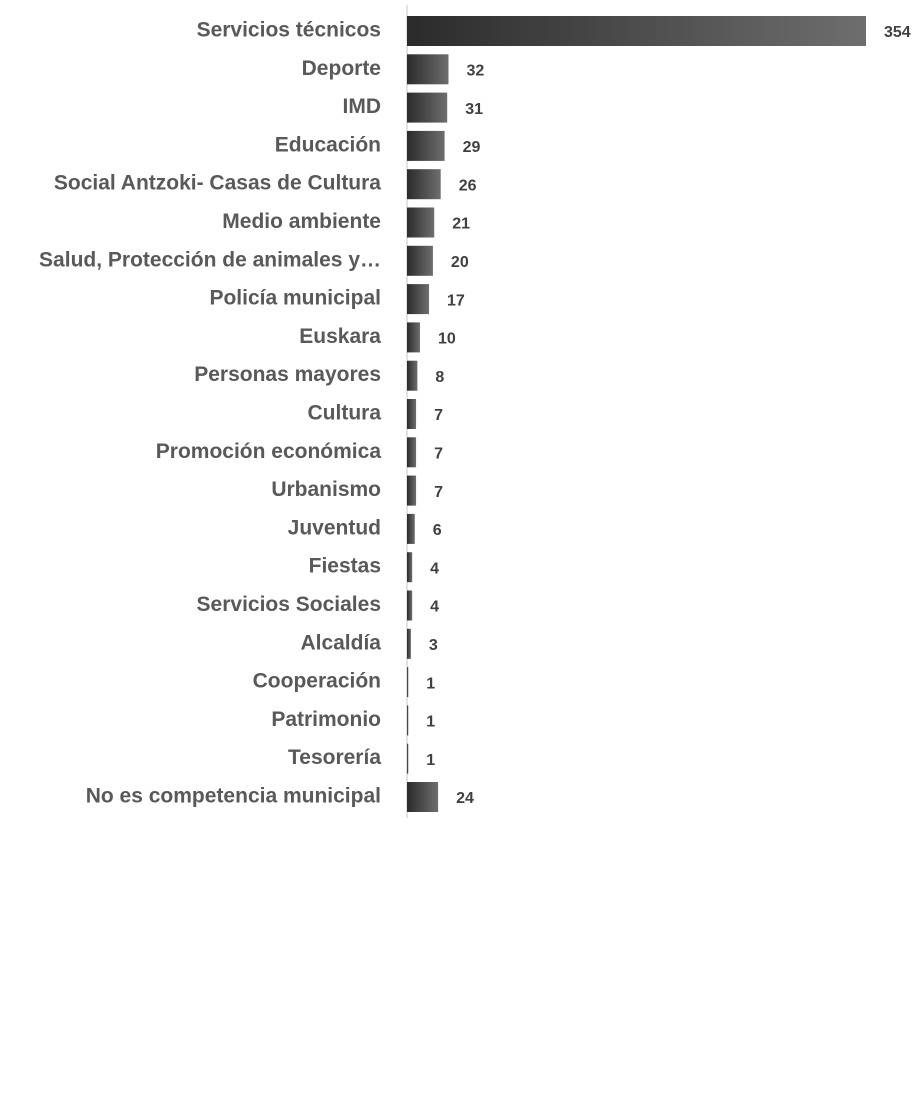  What do you see at coordinates (217, 183) in the screenshot?
I see `category-label: Social Antzoki- Casas de Cultura` at bounding box center [217, 183].